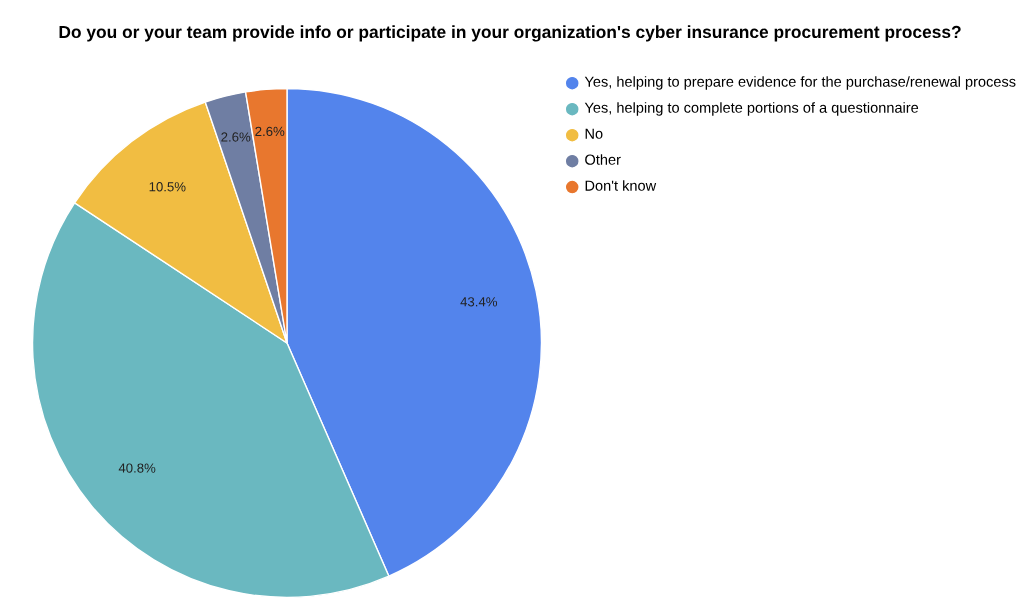 Image resolution: width=1020 pixels, height=609 pixels. I want to click on data-label: 40.8%, so click(137, 468).